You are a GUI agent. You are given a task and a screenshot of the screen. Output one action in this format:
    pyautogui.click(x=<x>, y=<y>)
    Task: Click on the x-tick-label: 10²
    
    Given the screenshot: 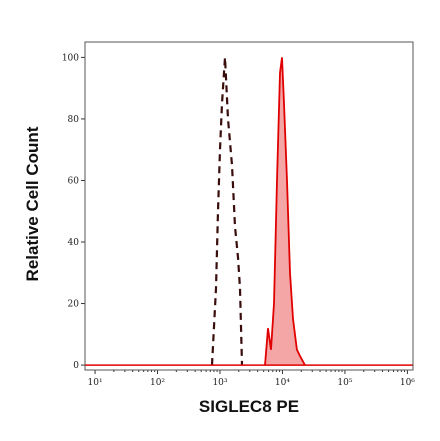 What is the action you would take?
    pyautogui.click(x=157, y=383)
    